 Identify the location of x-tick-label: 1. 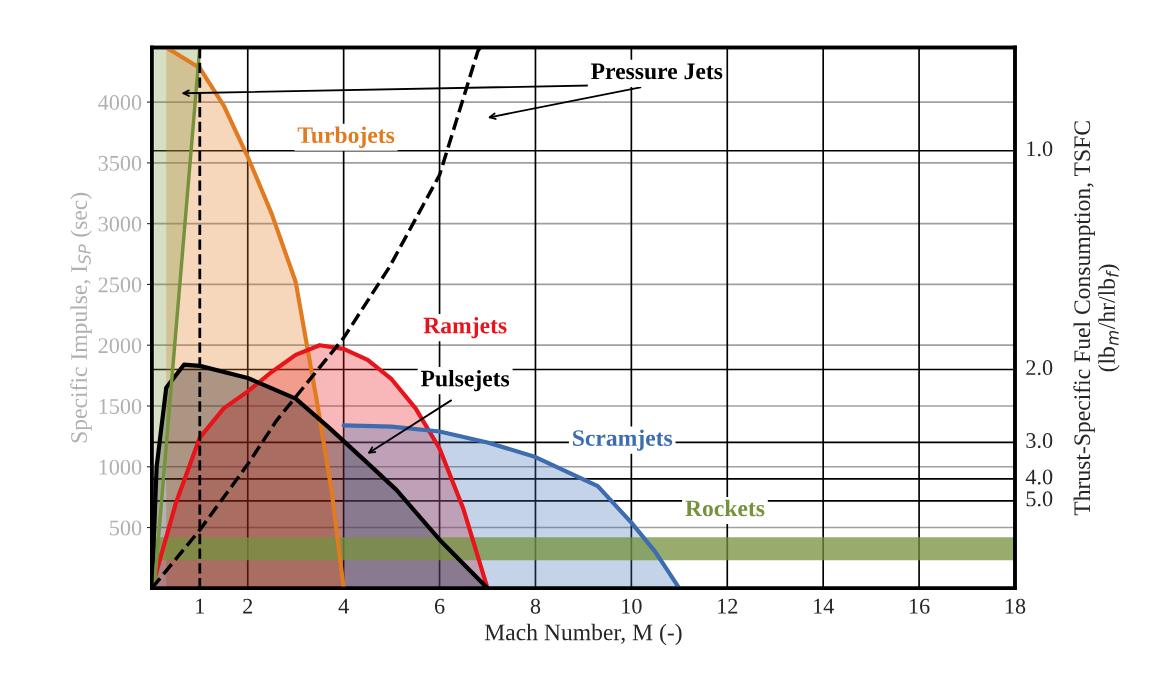
(200, 606).